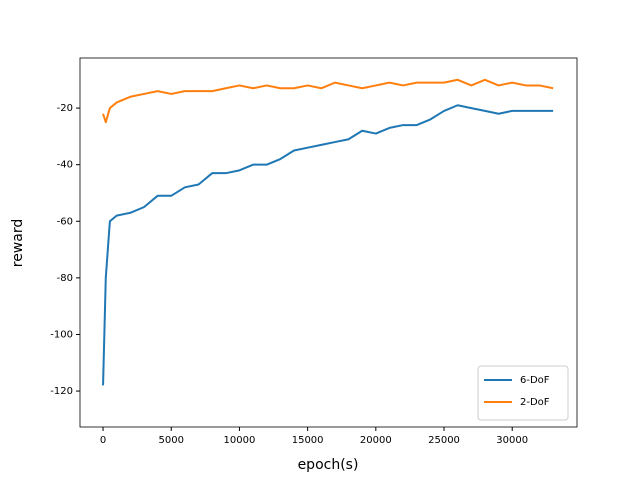  I want to click on legend-label: 6-DoF, so click(535, 380).